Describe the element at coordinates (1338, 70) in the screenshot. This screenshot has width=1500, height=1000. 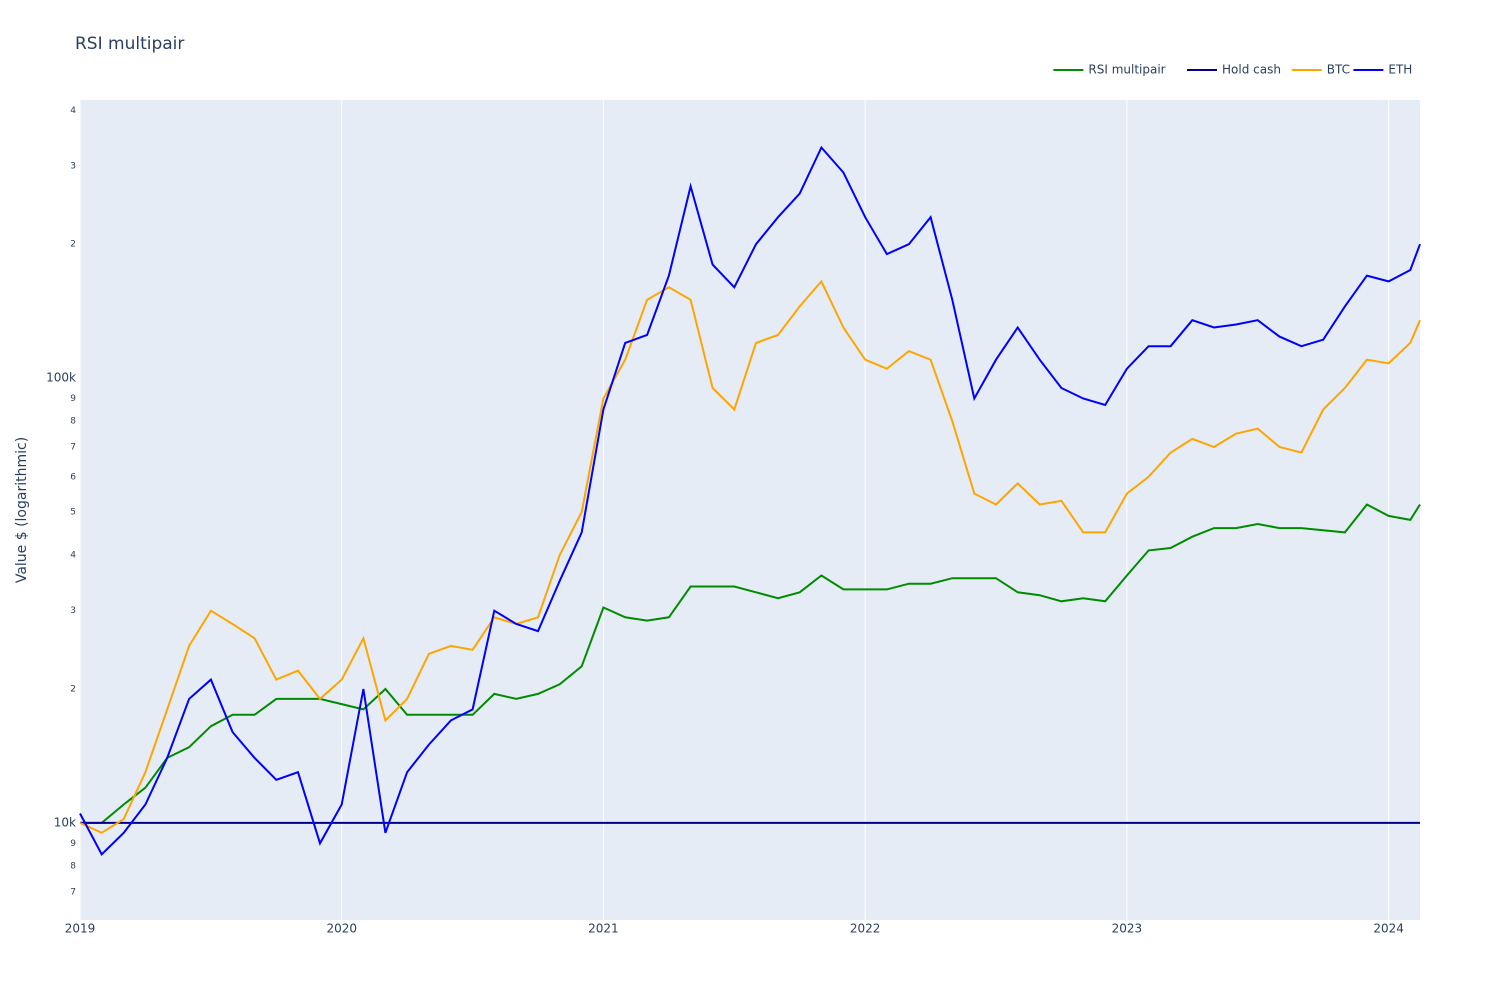
I see `legend-label: BTC` at that location.